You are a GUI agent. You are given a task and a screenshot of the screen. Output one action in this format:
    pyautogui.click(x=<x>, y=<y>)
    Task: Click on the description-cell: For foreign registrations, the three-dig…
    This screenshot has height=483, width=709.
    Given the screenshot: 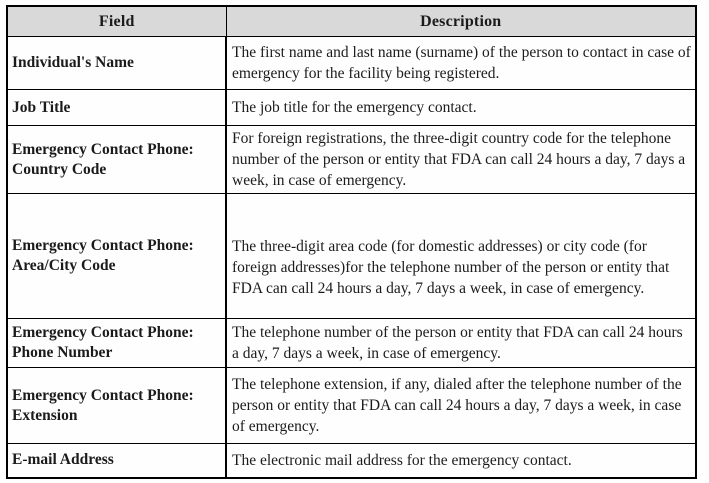 What is the action you would take?
    pyautogui.click(x=461, y=159)
    